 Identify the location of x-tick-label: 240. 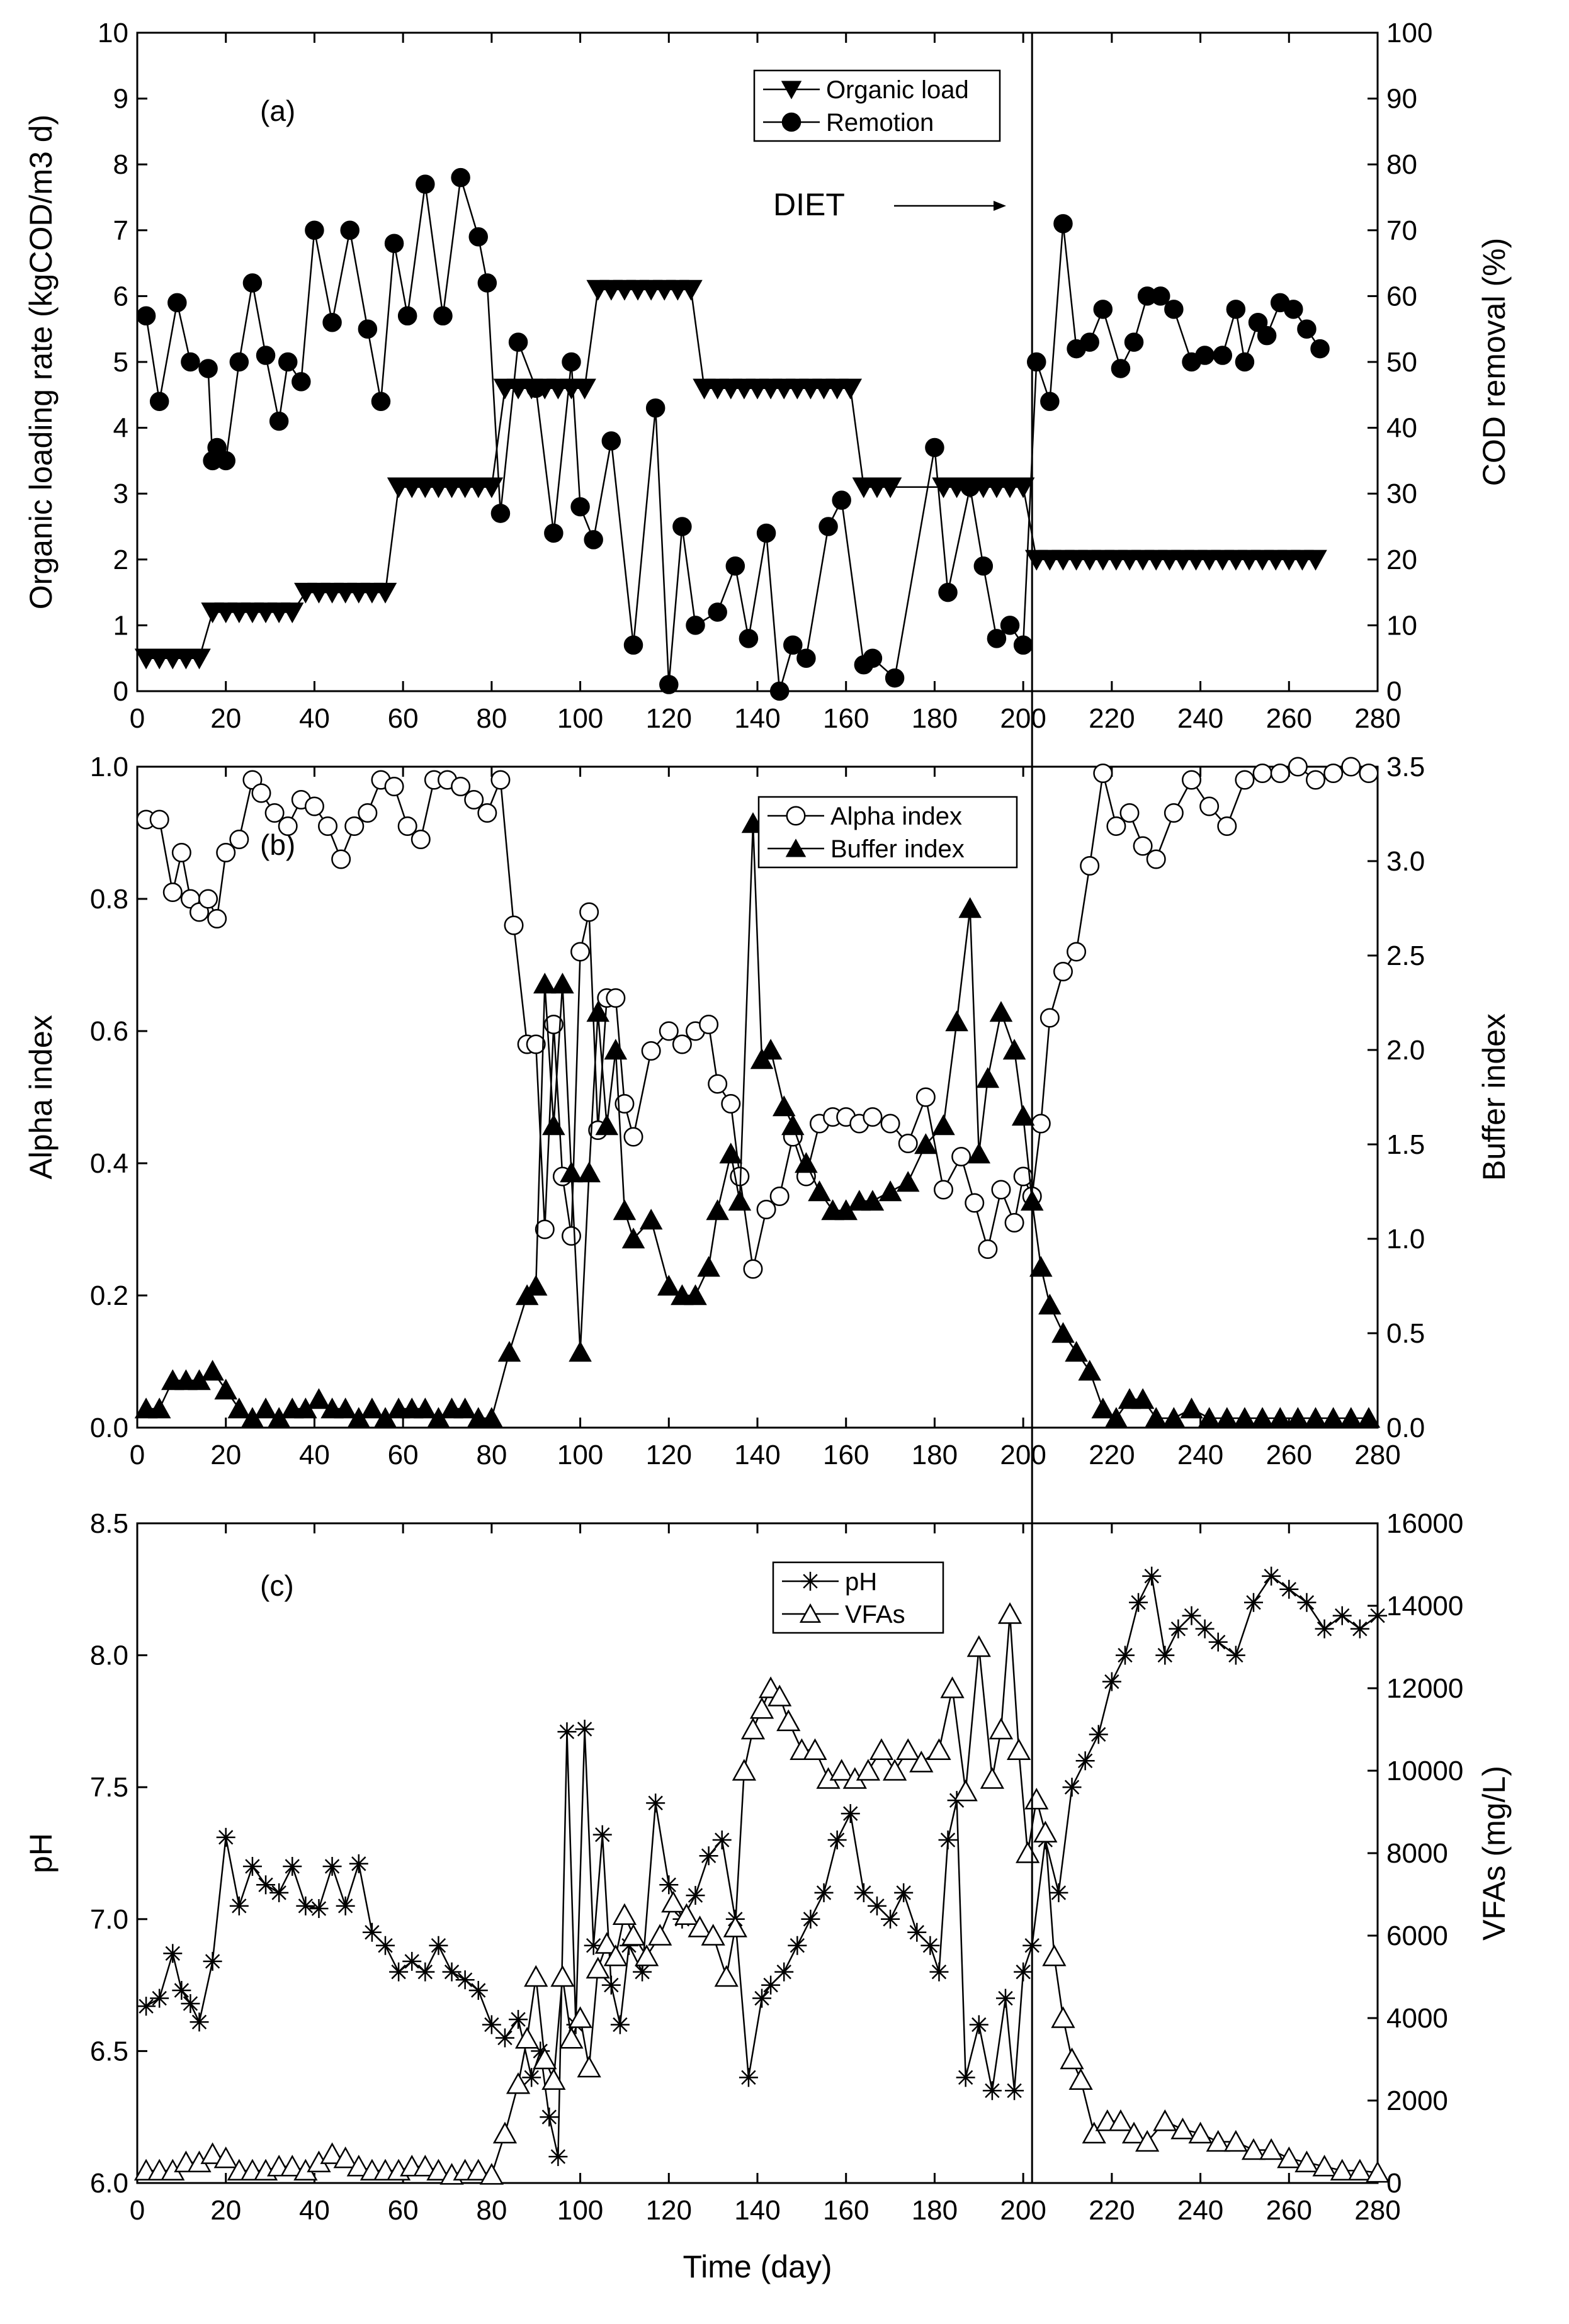
(1200, 2210).